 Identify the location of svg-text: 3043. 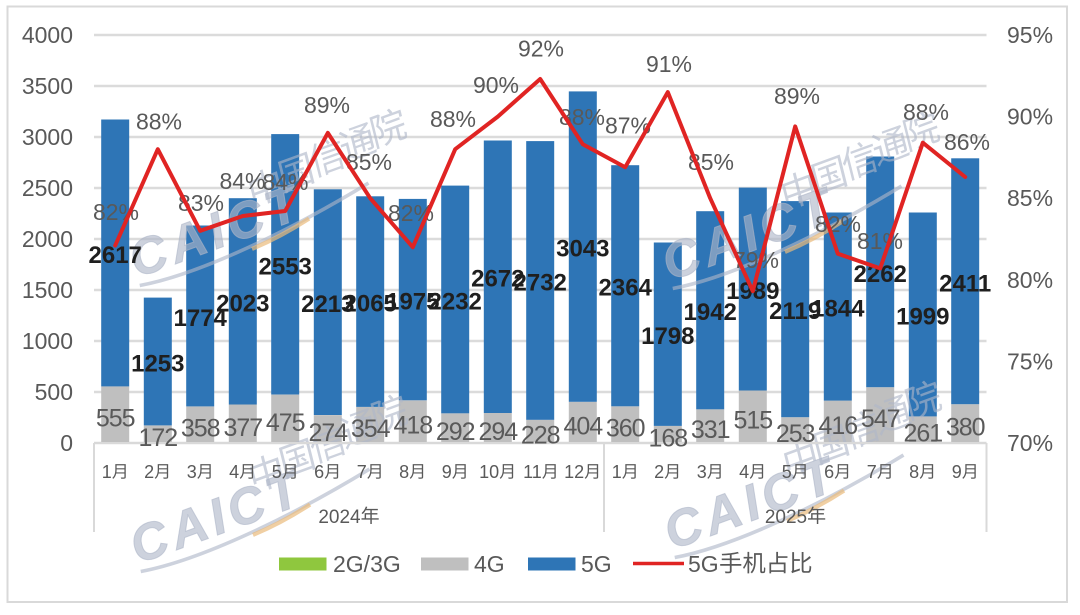
(582, 249).